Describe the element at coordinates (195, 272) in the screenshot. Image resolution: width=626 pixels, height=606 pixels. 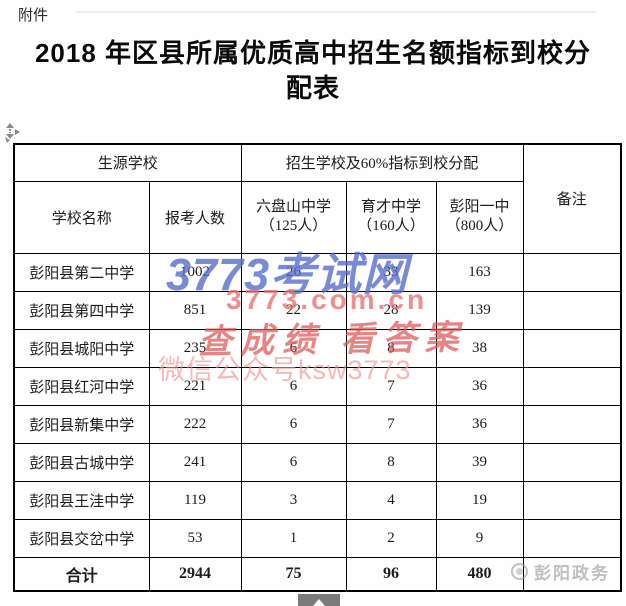
I see `cell-applicants: 1002` at that location.